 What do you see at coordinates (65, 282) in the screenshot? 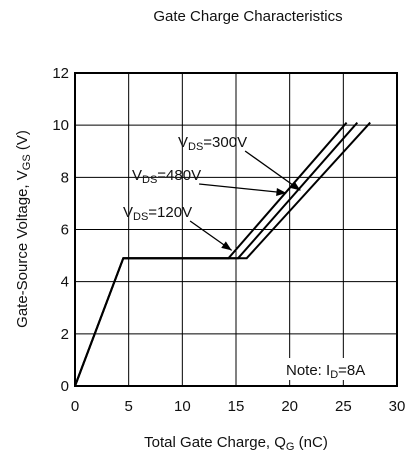
I see `y-tick-label: 4` at bounding box center [65, 282].